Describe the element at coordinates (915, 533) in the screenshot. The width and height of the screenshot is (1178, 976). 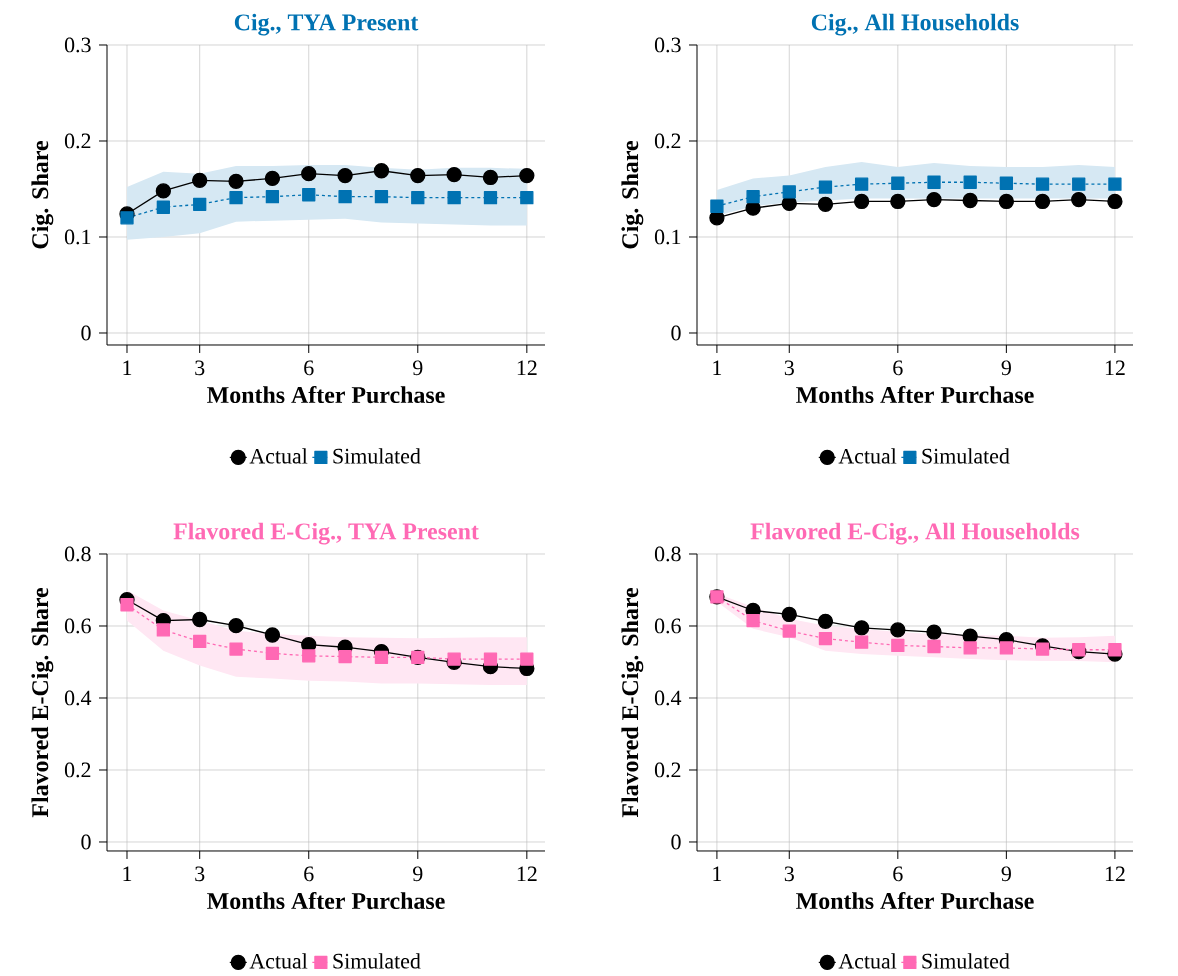
I see `chart-title: Flavored E-Cig., All Households` at that location.